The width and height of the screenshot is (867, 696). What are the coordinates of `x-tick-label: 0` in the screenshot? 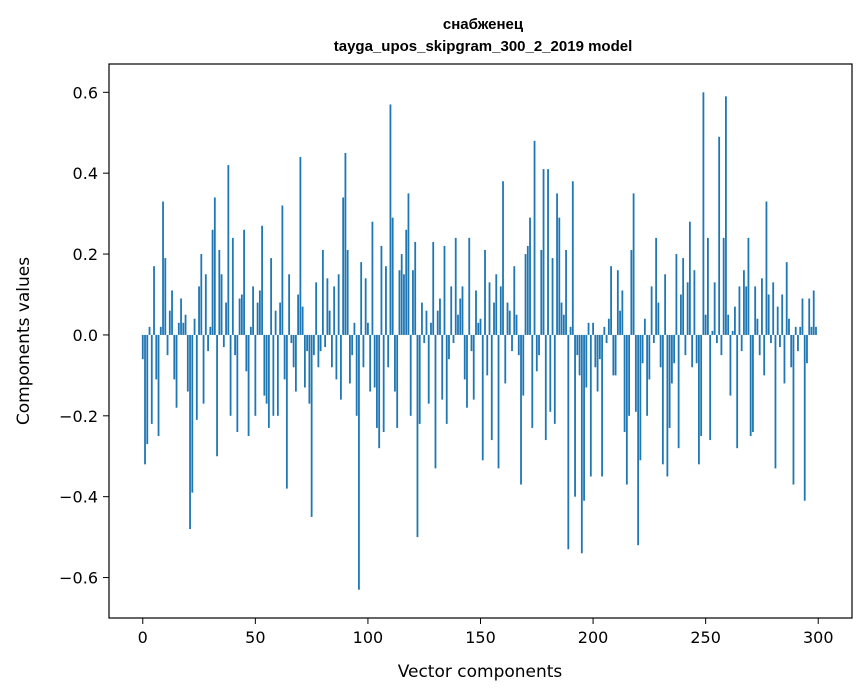 It's located at (143, 637).